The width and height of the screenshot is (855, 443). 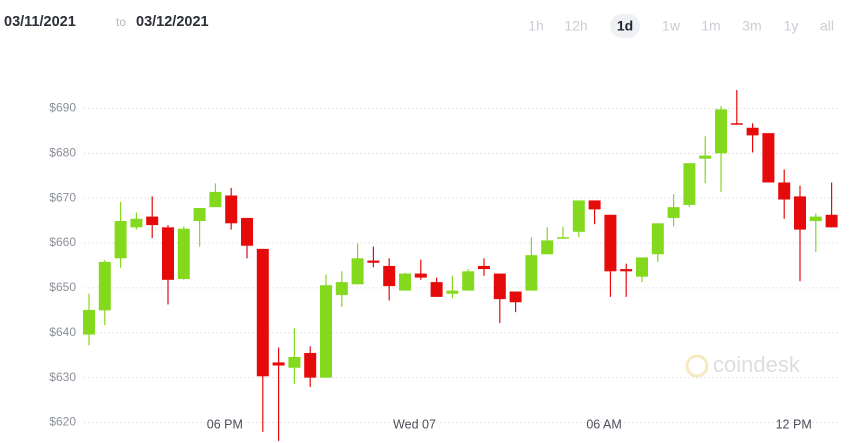 I want to click on interval-selected-bg, so click(x=625, y=26).